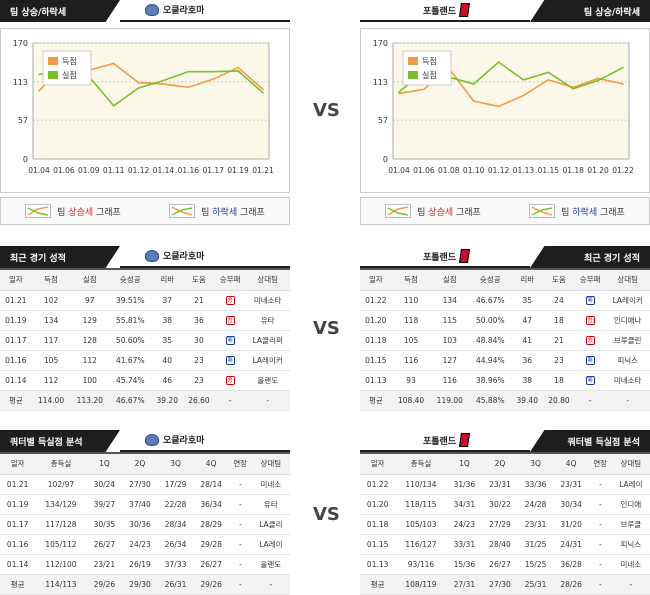 This screenshot has width=650, height=595. Describe the element at coordinates (199, 380) in the screenshot. I see `table-cell: 23` at that location.